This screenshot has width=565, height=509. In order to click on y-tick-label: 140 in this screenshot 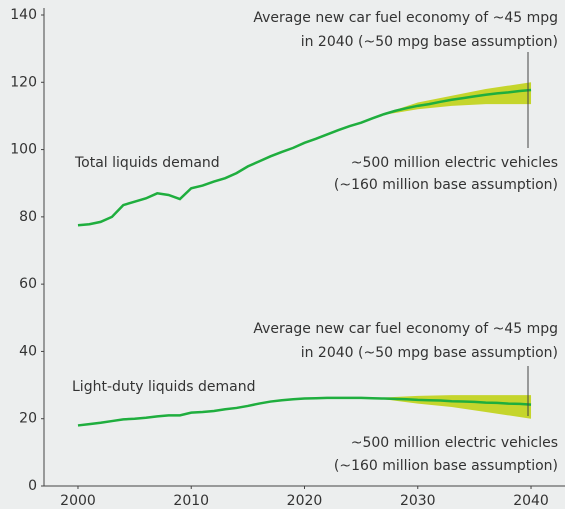, I will do `click(23, 15)`.